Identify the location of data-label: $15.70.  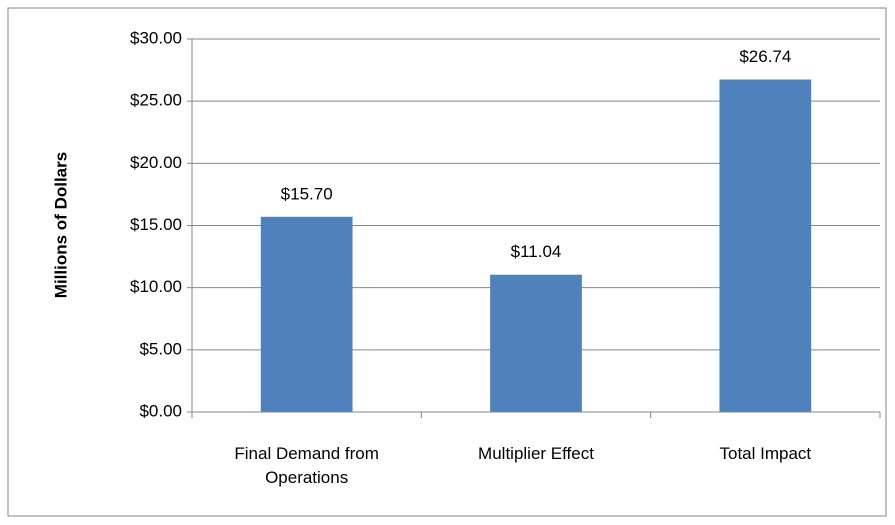
(307, 193).